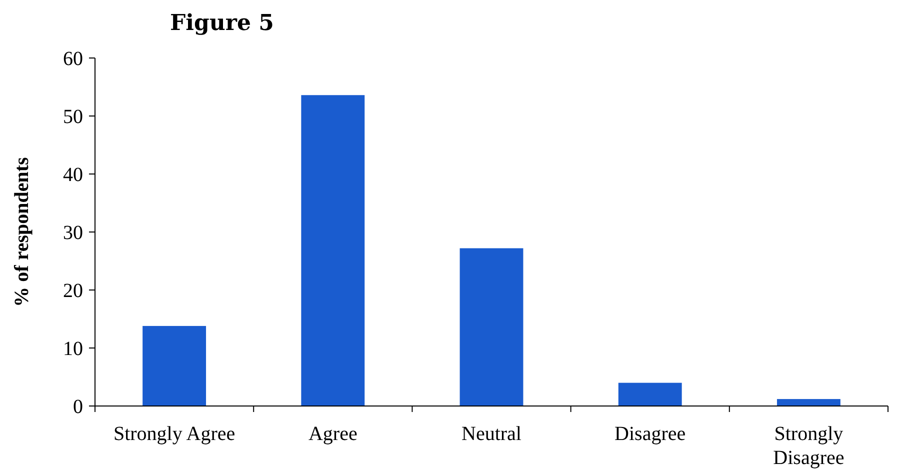 The width and height of the screenshot is (899, 473). Describe the element at coordinates (492, 434) in the screenshot. I see `x-tick-label: Neutral` at that location.